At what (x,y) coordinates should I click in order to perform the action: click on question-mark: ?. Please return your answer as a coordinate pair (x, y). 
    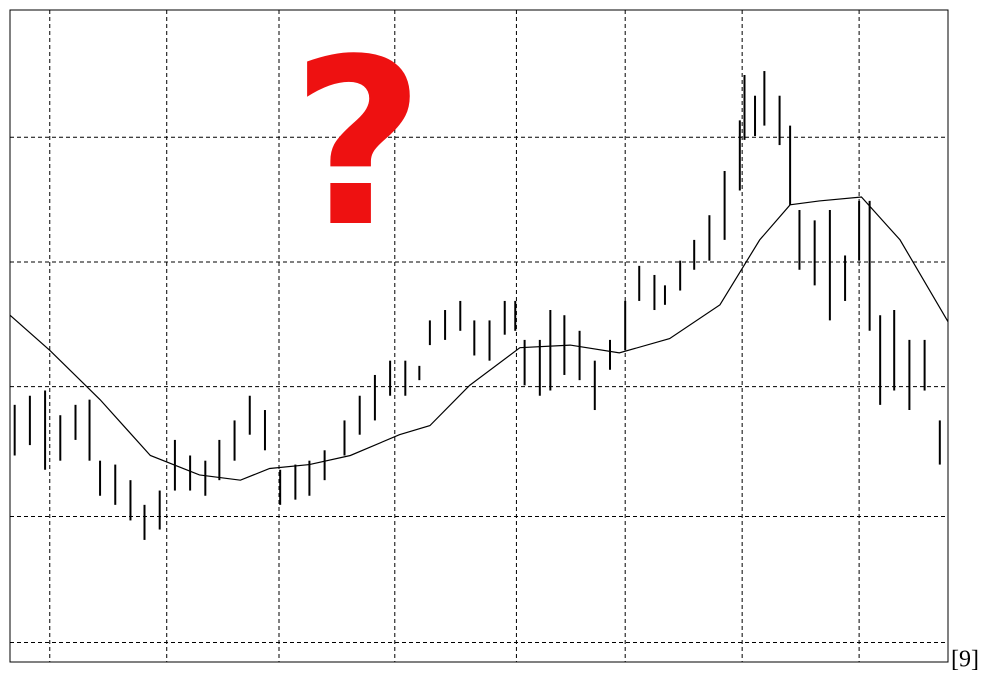
    Looking at the image, I should click on (357, 144).